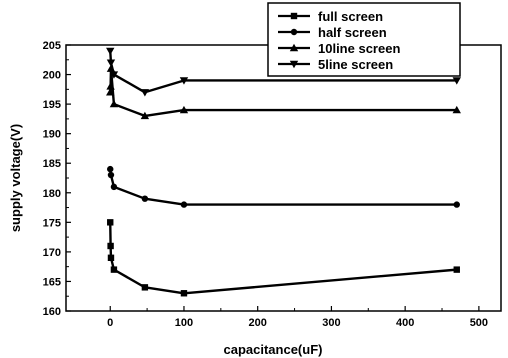  I want to click on x-tick-label: 100, so click(184, 323).